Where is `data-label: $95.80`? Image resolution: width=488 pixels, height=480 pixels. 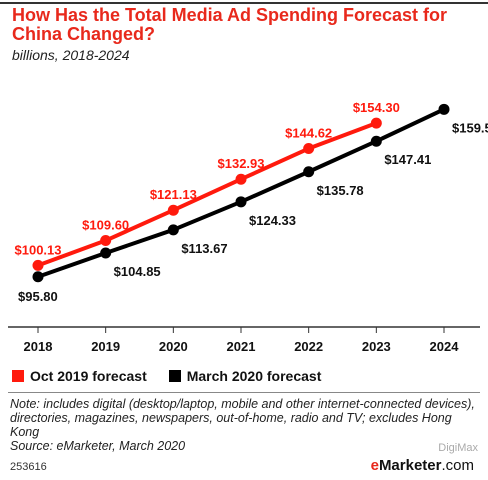
data-label: $95.80 is located at coordinates (38, 296).